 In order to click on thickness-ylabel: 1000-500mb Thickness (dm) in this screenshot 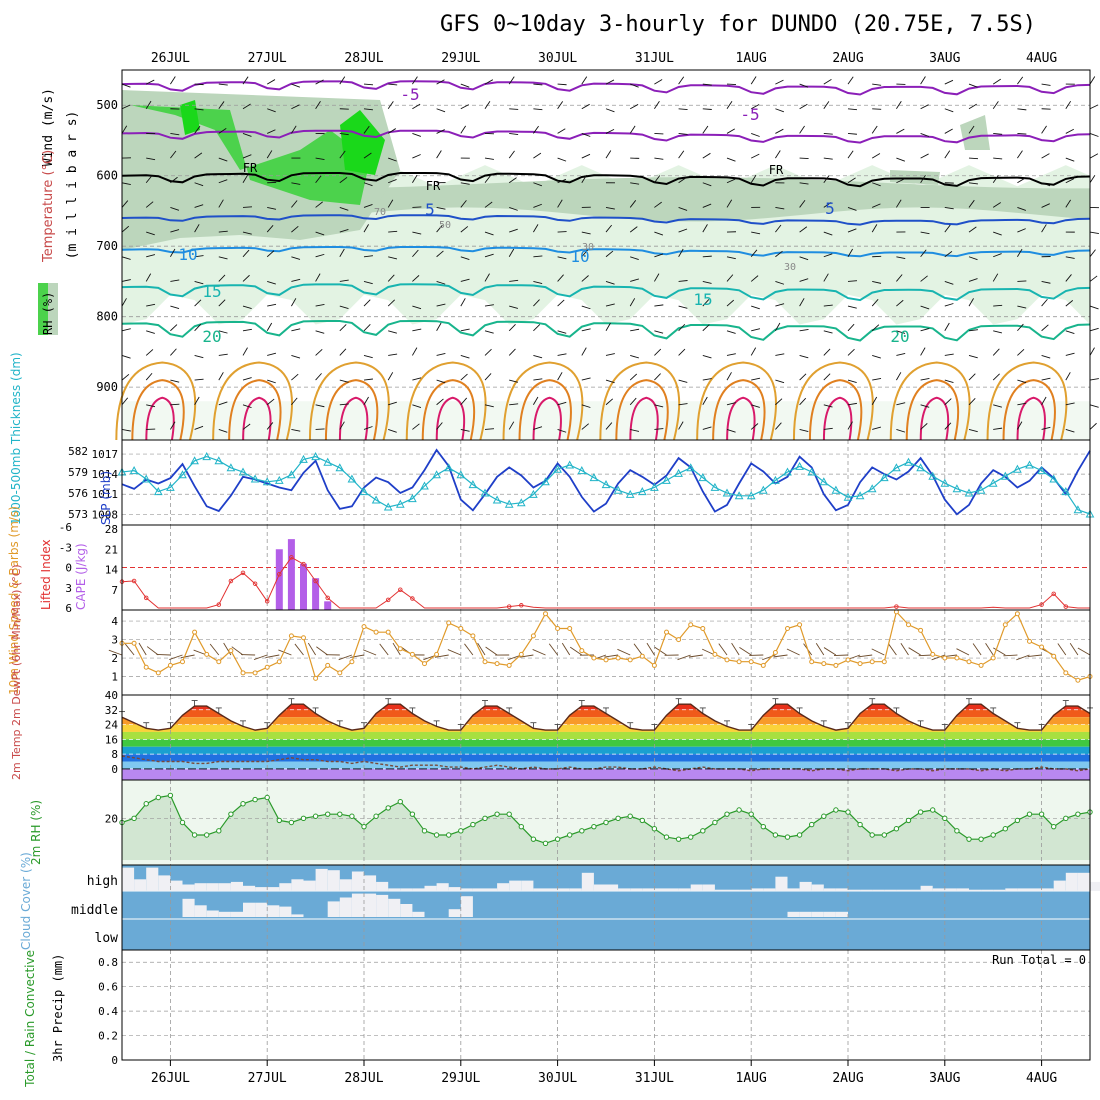, I will do `click(16, 438)`.